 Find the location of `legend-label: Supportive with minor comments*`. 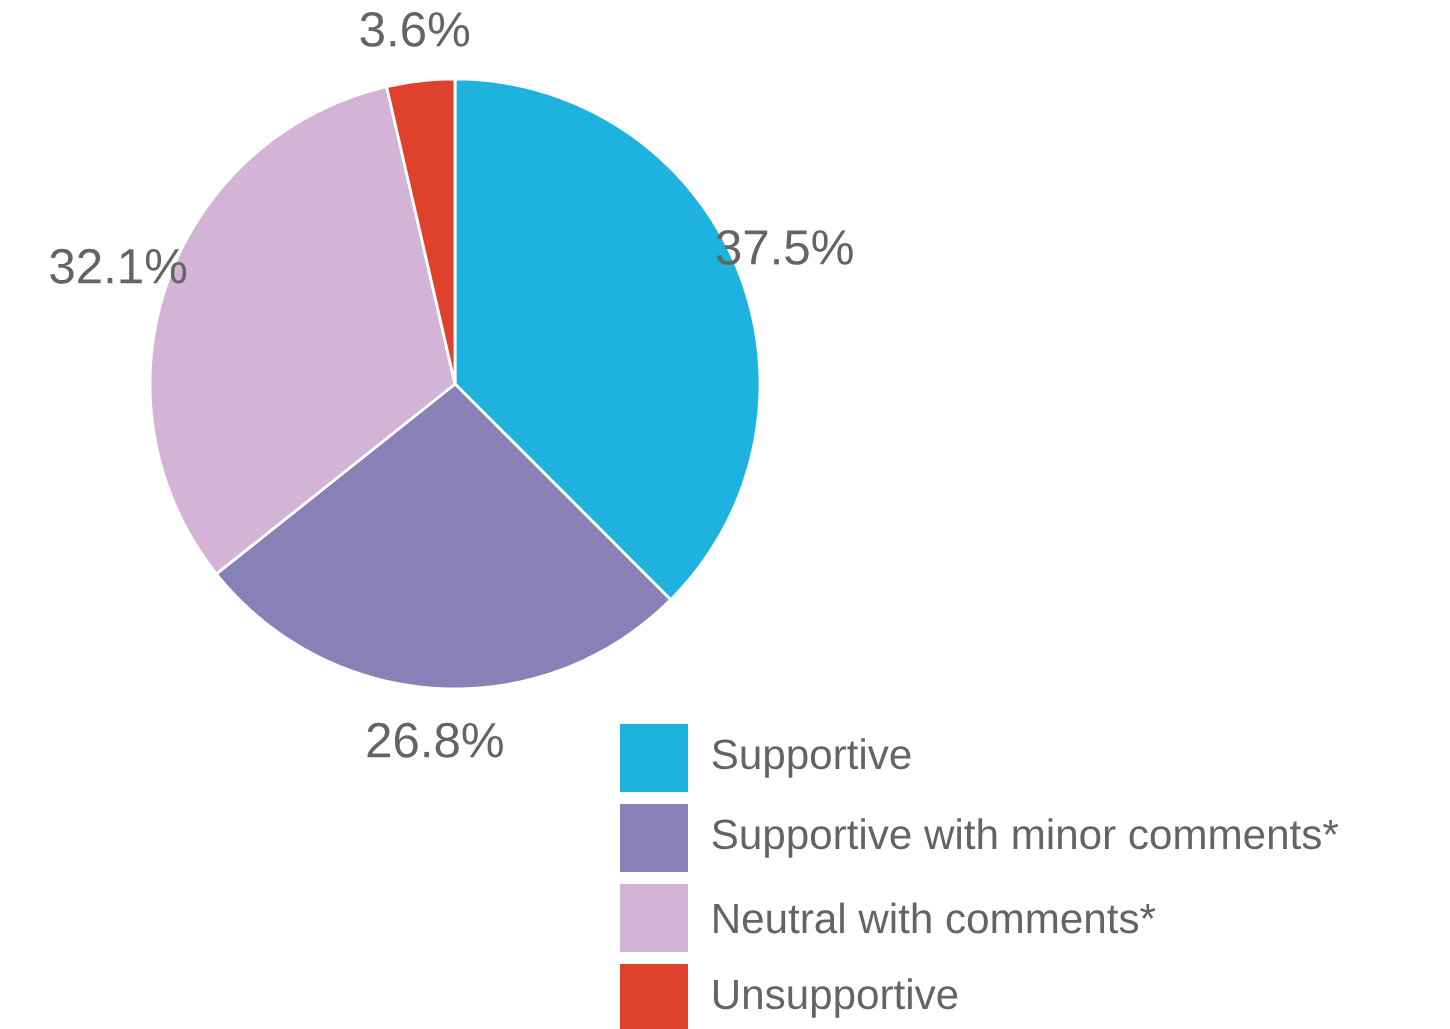

legend-label: Supportive with minor comments* is located at coordinates (1025, 838).